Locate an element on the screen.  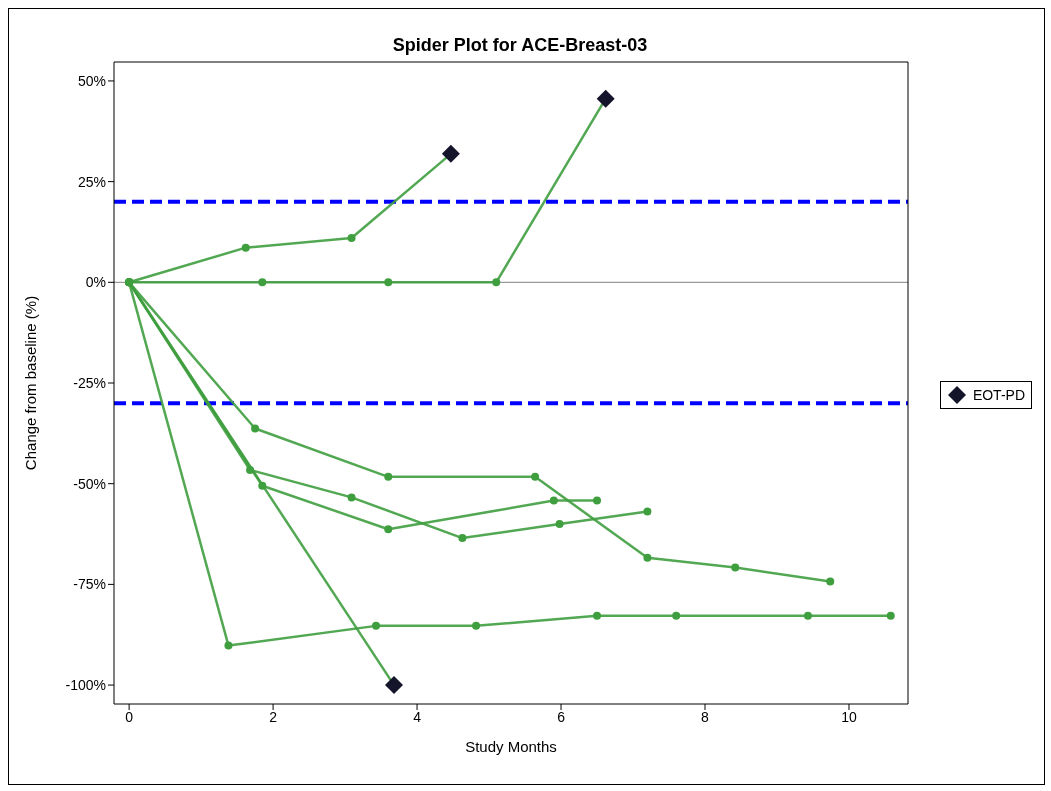
x-axis-title: Study Months is located at coordinates (511, 746).